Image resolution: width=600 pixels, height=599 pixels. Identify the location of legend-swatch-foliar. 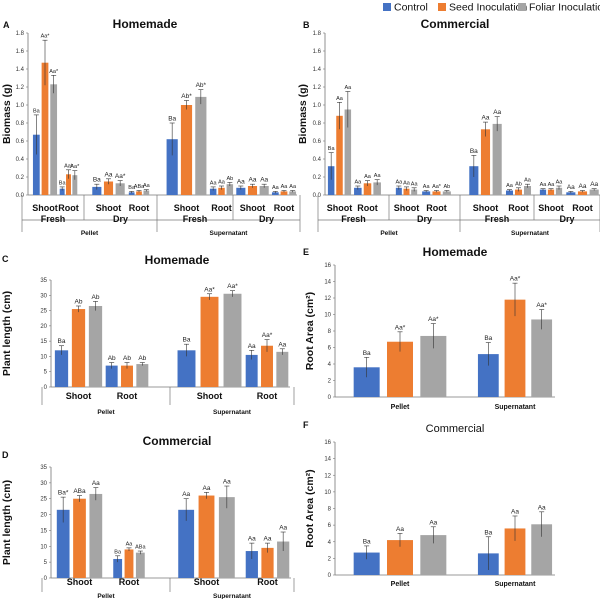
(522, 7).